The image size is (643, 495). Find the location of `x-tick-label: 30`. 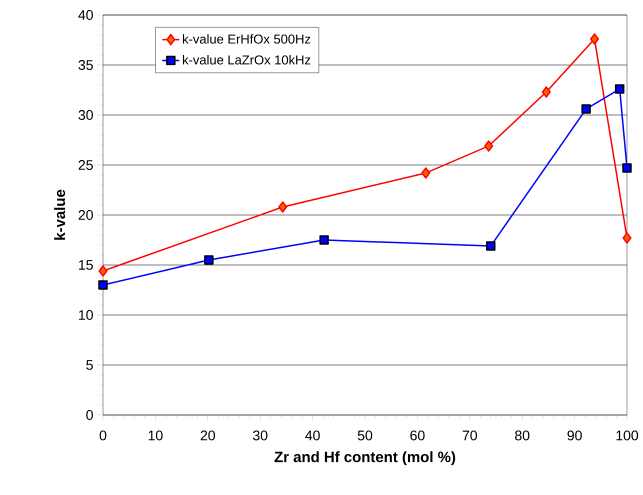

x-tick-label: 30 is located at coordinates (260, 435).